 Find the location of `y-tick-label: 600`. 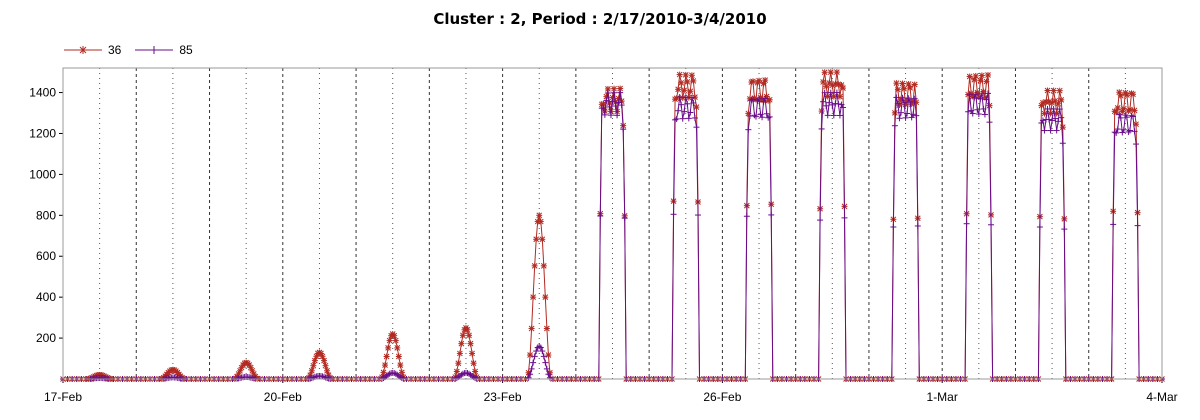

y-tick-label: 600 is located at coordinates (46, 256).